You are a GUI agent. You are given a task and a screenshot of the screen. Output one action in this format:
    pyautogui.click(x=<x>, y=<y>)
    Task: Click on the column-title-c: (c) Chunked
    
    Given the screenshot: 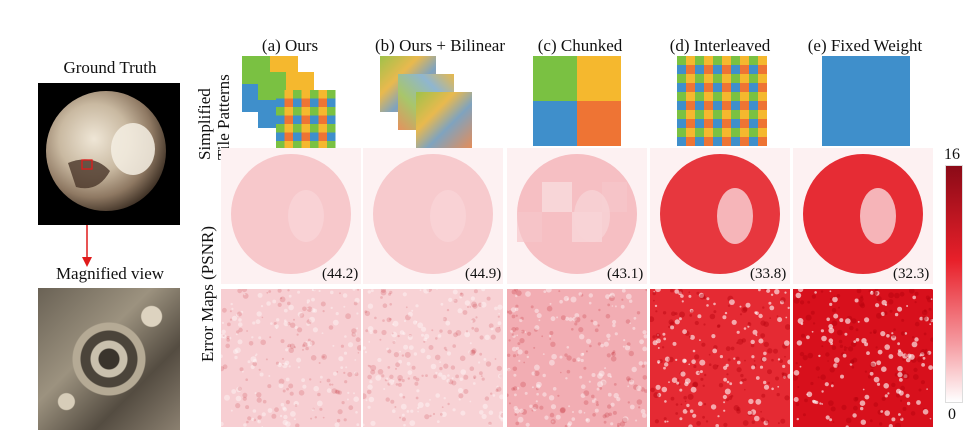 What is the action you would take?
    pyautogui.click(x=580, y=45)
    